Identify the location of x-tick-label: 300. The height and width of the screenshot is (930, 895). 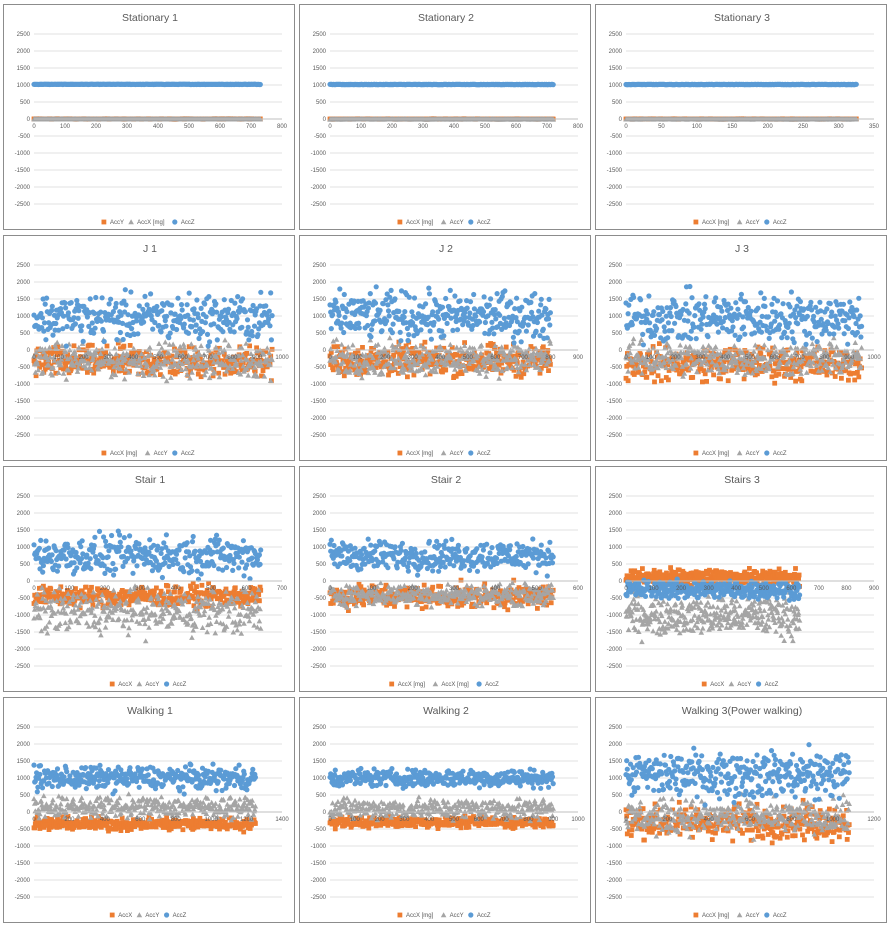
(839, 127).